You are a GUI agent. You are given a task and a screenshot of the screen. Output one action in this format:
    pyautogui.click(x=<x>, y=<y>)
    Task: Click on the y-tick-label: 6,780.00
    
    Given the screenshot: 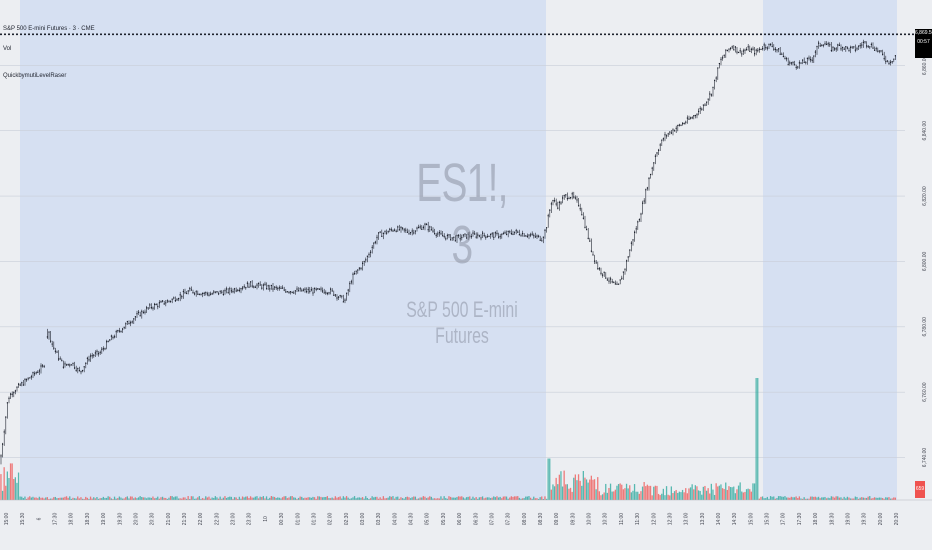 What is the action you would take?
    pyautogui.click(x=925, y=327)
    